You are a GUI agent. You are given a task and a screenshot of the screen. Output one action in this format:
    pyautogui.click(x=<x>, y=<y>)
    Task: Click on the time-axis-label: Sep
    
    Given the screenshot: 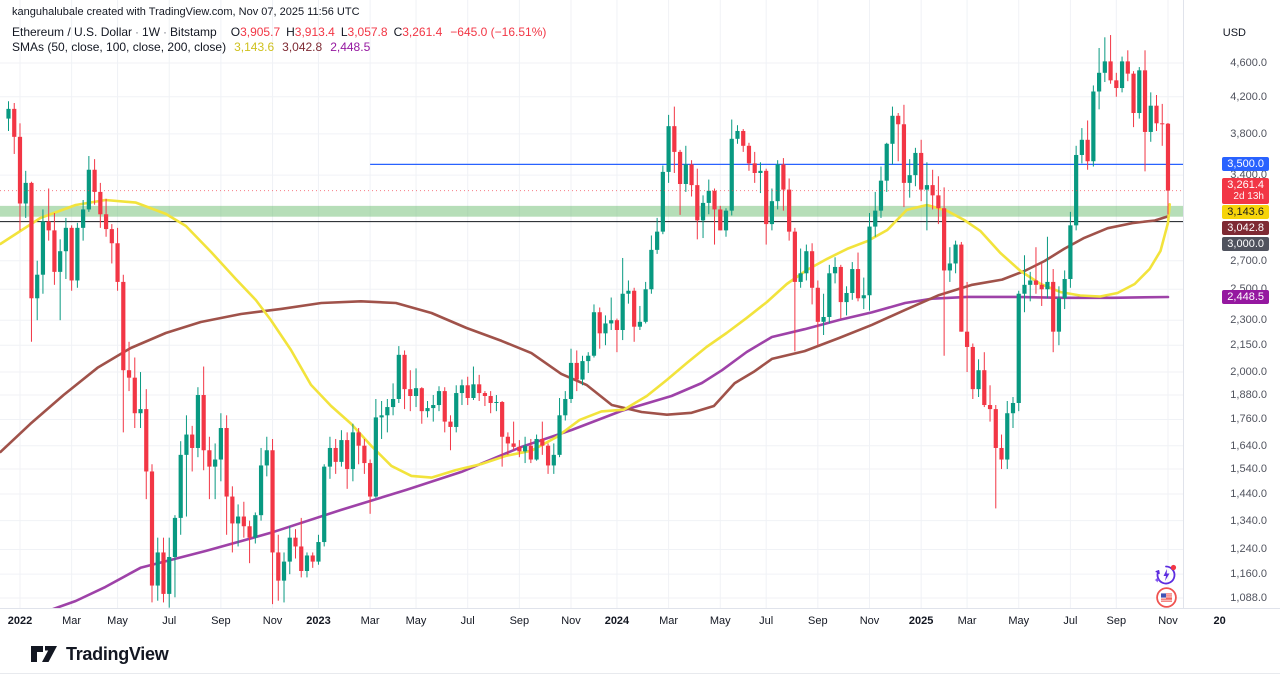 What is the action you would take?
    pyautogui.click(x=1116, y=621)
    